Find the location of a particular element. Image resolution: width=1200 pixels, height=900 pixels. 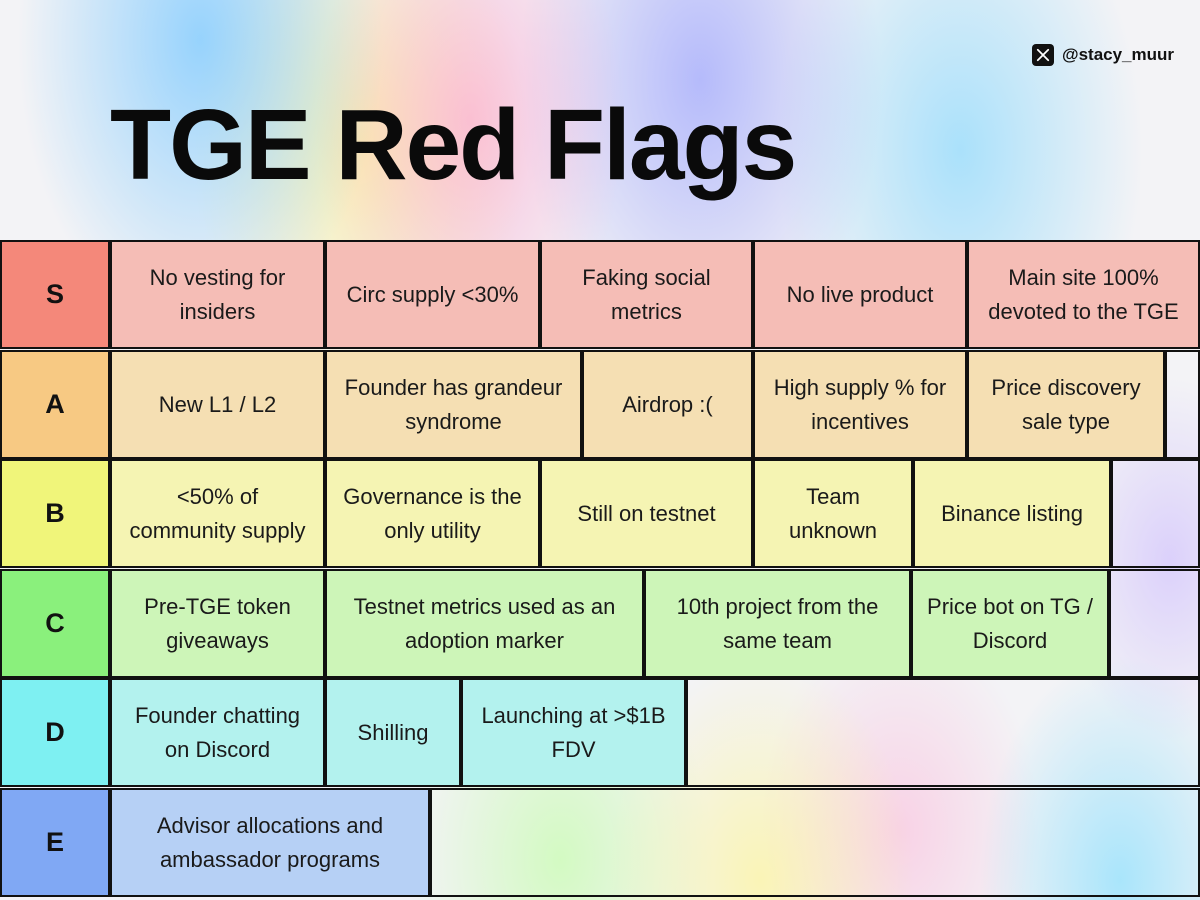

handle-text: @stacy_muur is located at coordinates (1118, 54).